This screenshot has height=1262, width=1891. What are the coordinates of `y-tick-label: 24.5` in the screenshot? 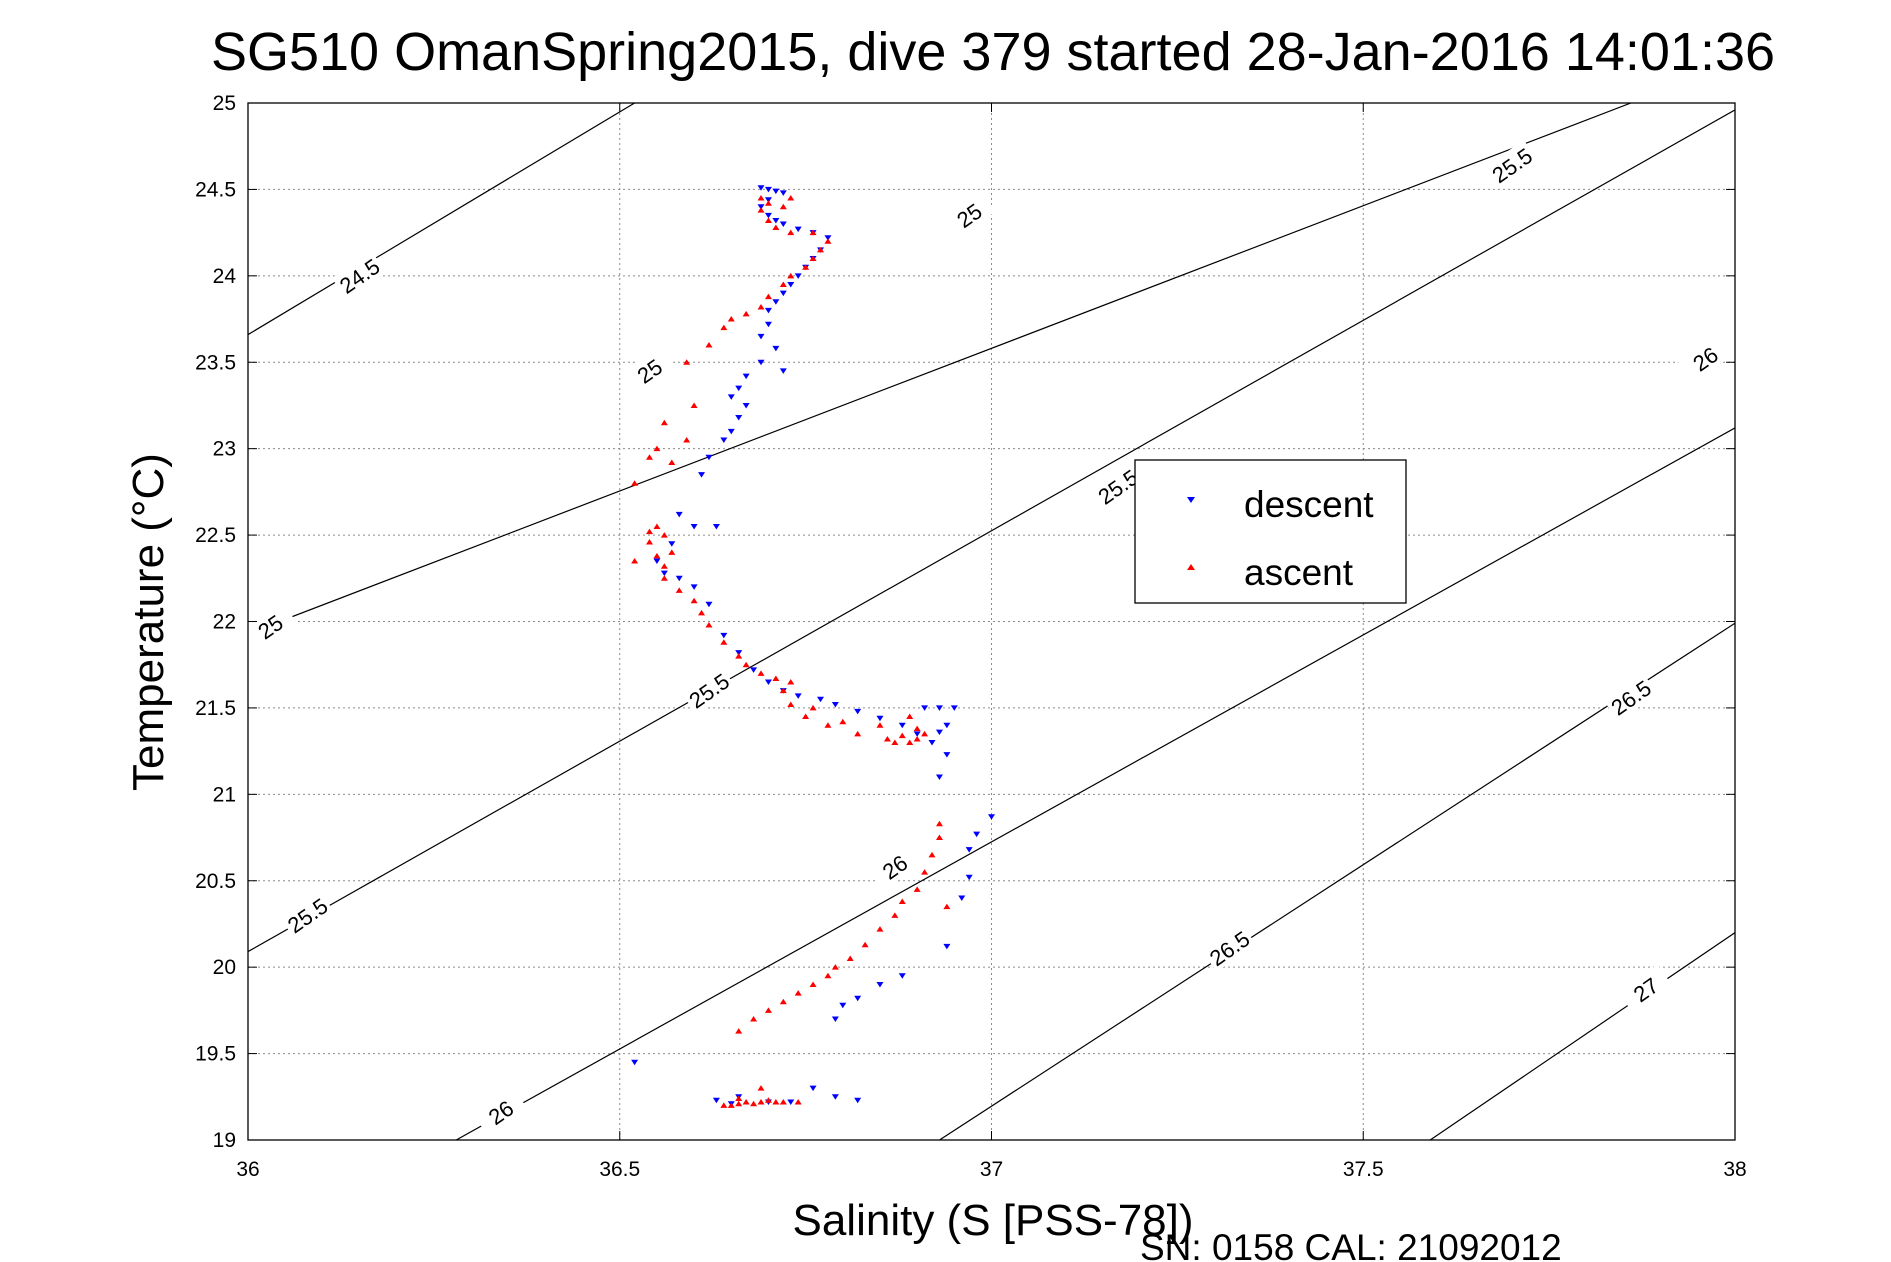 It's located at (215, 189).